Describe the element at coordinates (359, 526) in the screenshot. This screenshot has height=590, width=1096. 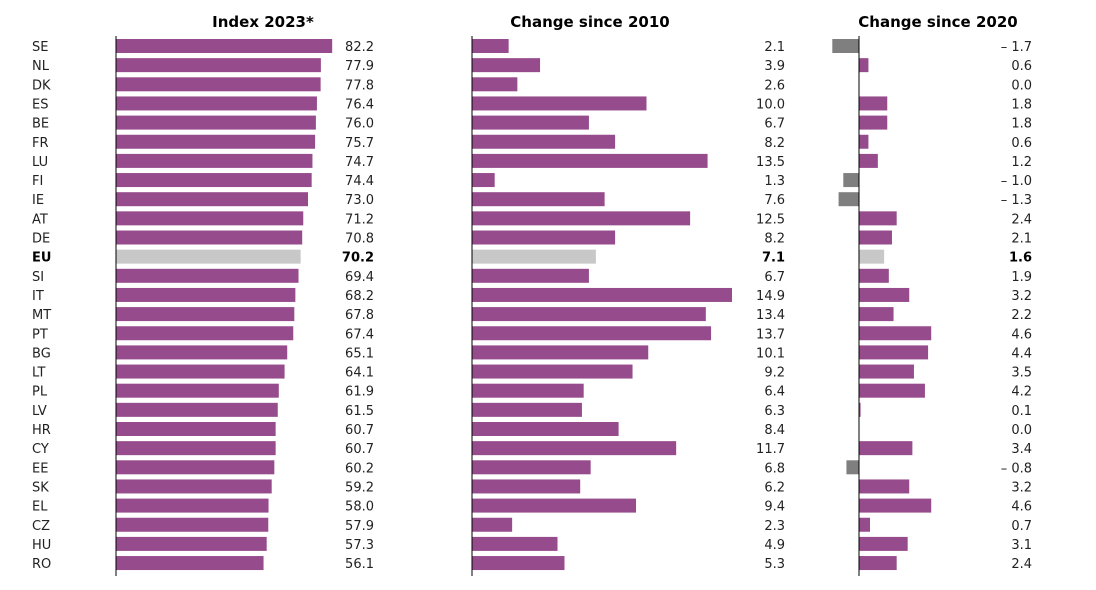
I see `data-label-index-2023-cz: 57.9` at that location.